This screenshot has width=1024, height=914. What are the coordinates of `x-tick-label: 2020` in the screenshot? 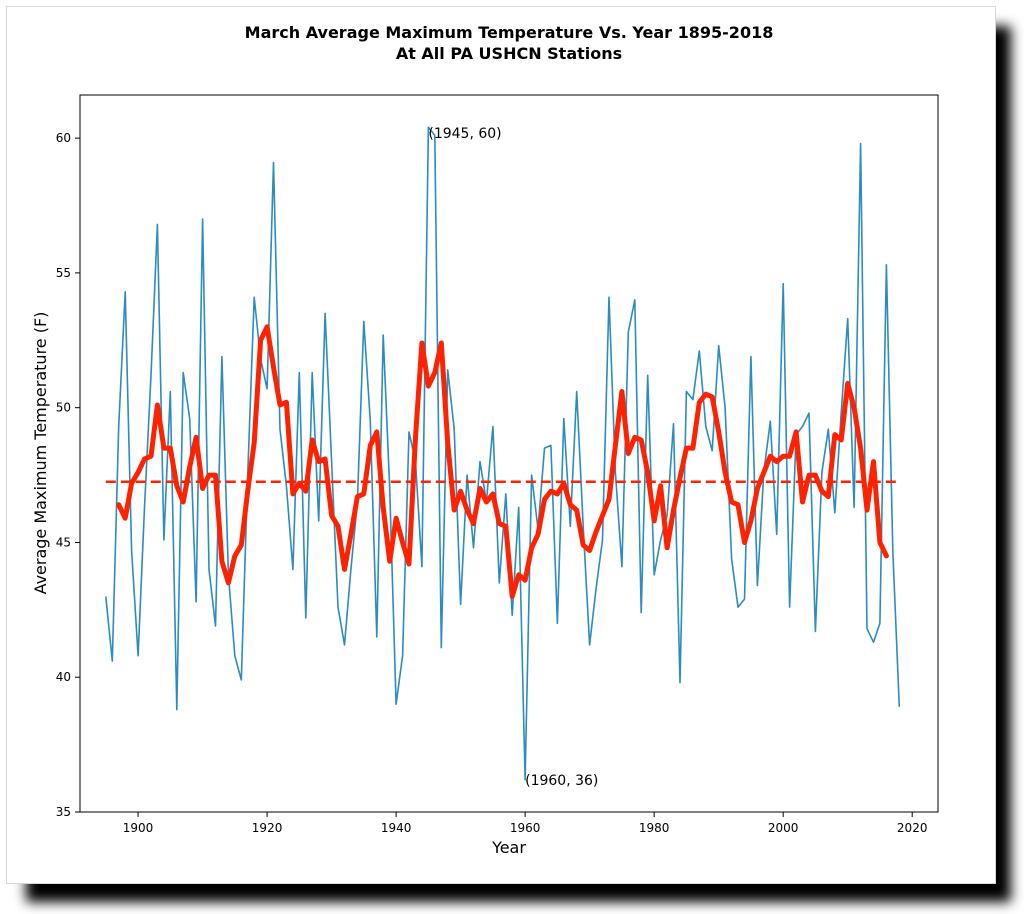 It's located at (912, 828).